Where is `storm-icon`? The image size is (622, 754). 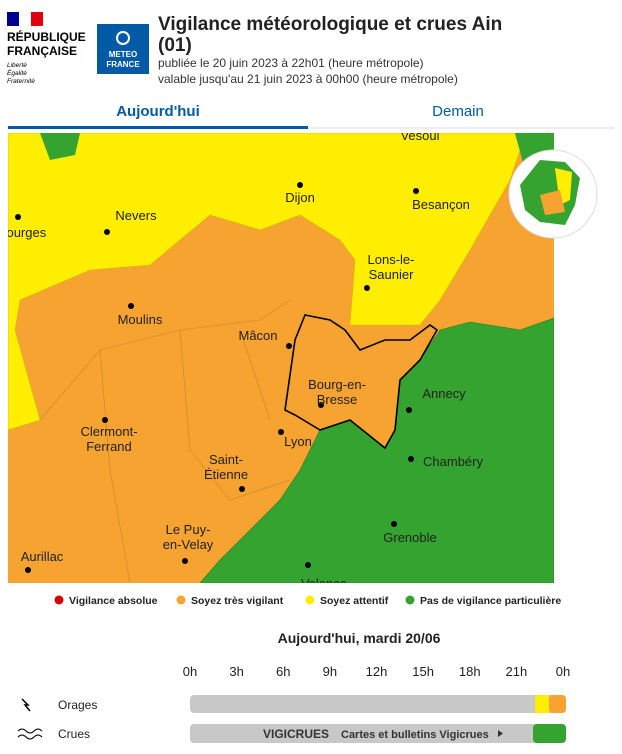 storm-icon is located at coordinates (26, 705).